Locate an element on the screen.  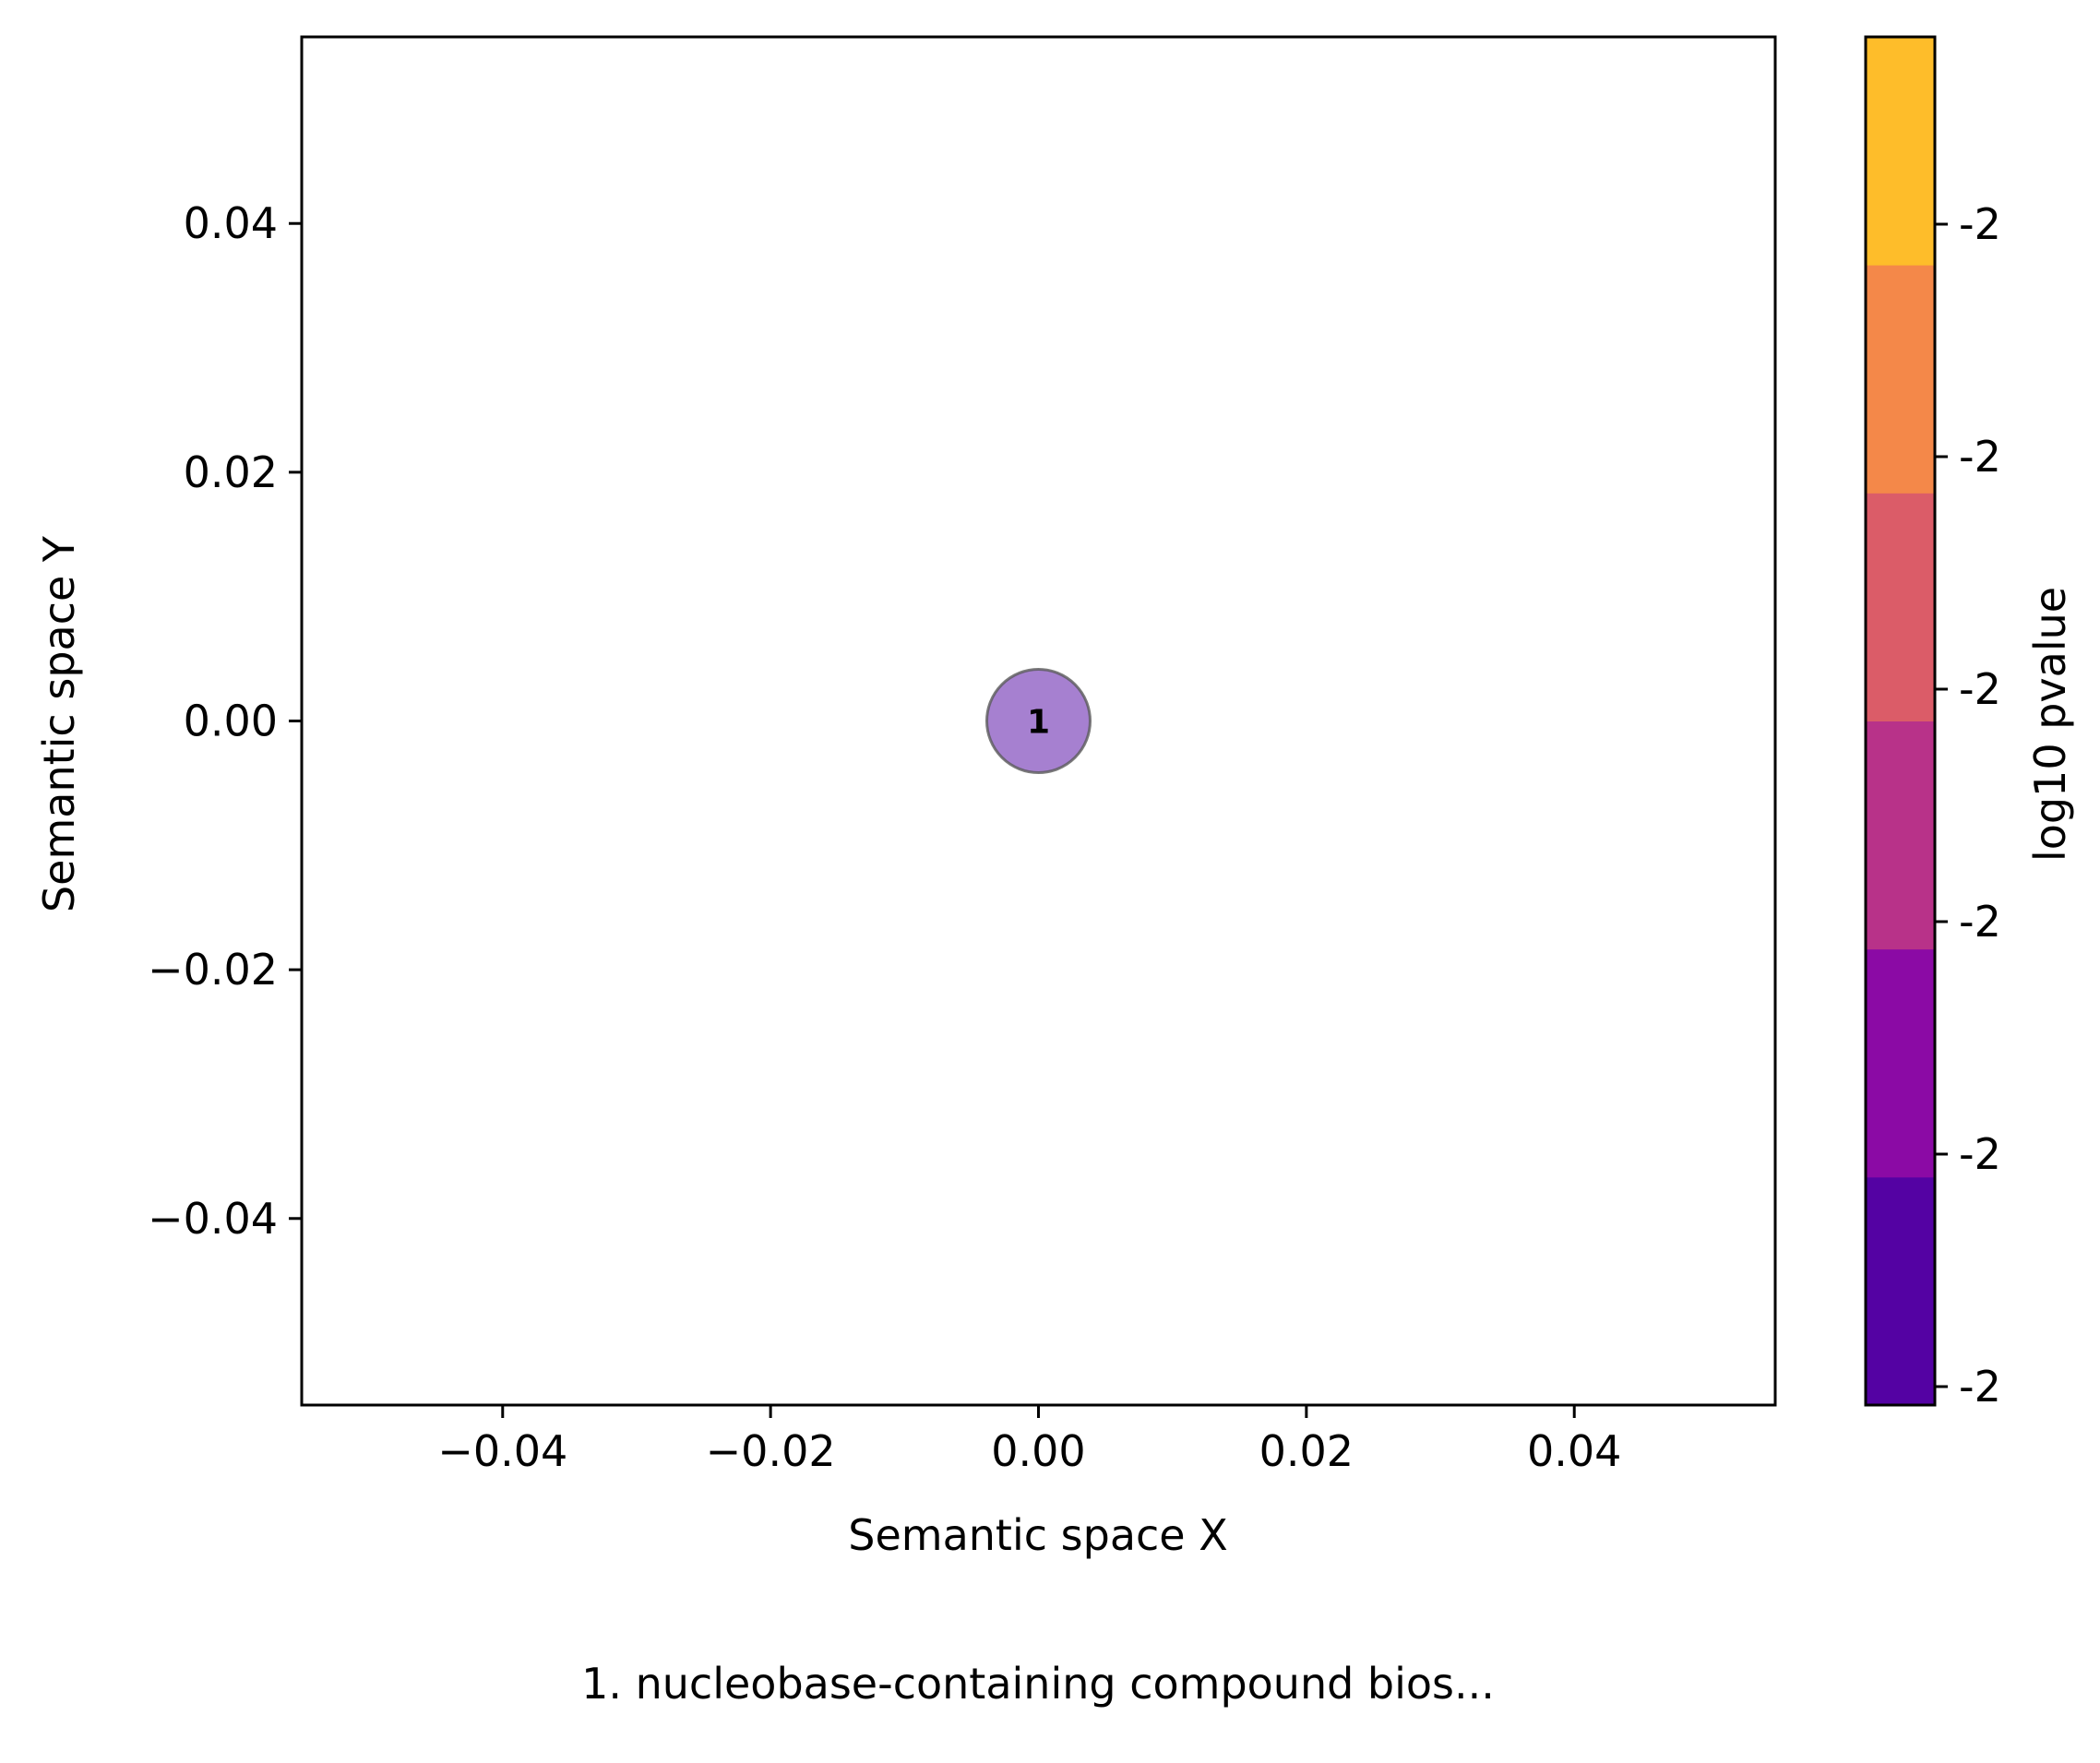
colorbar: -2 -2 -2 -2 -2 -2 is located at coordinates (1932, 723).